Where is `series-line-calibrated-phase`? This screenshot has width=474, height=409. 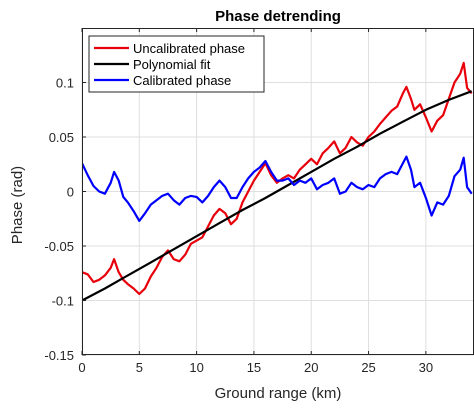
series-line-calibrated-phase is located at coordinates (277, 188).